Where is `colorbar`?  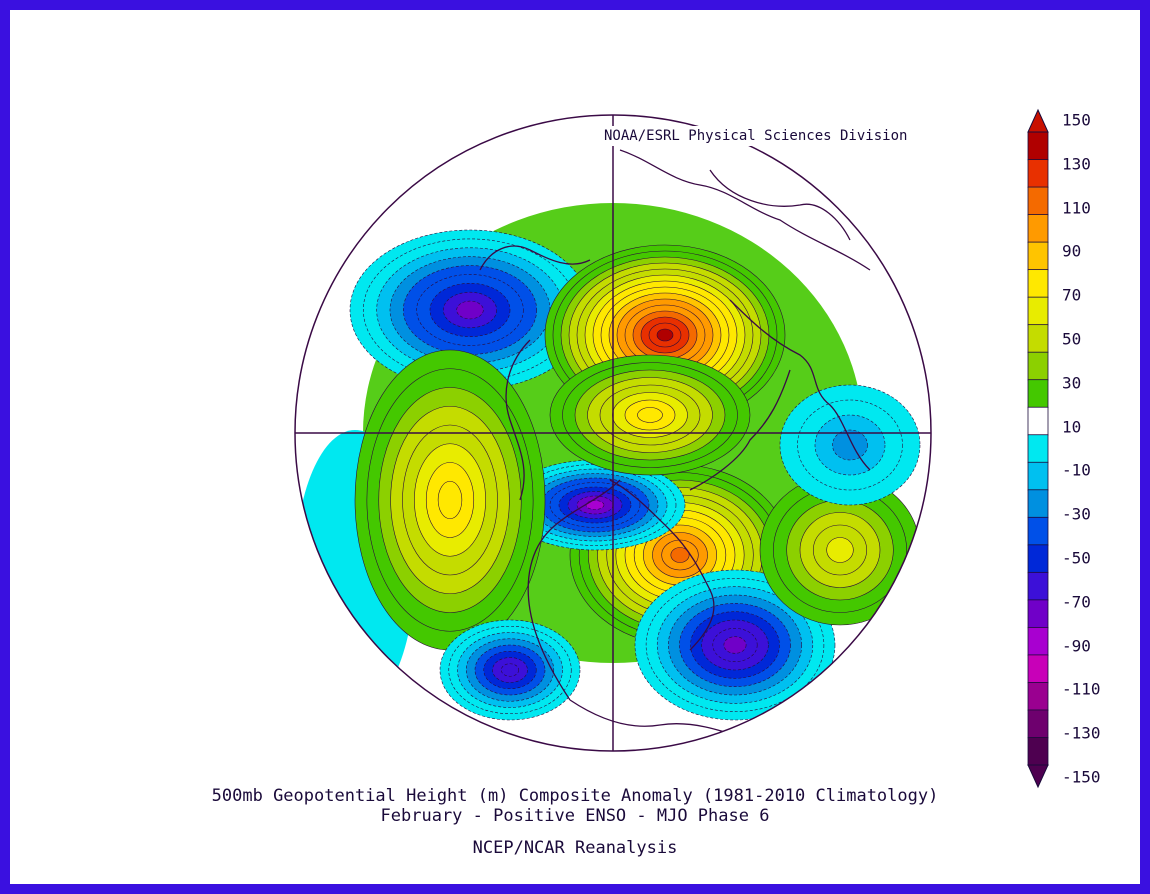
colorbar is located at coordinates (1038, 448).